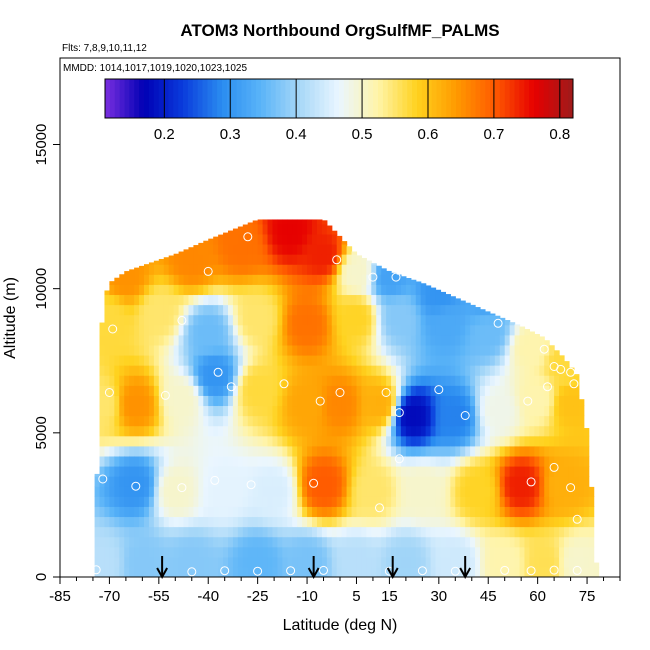 The width and height of the screenshot is (650, 650). I want to click on y-tick-label: 10000, so click(41, 289).